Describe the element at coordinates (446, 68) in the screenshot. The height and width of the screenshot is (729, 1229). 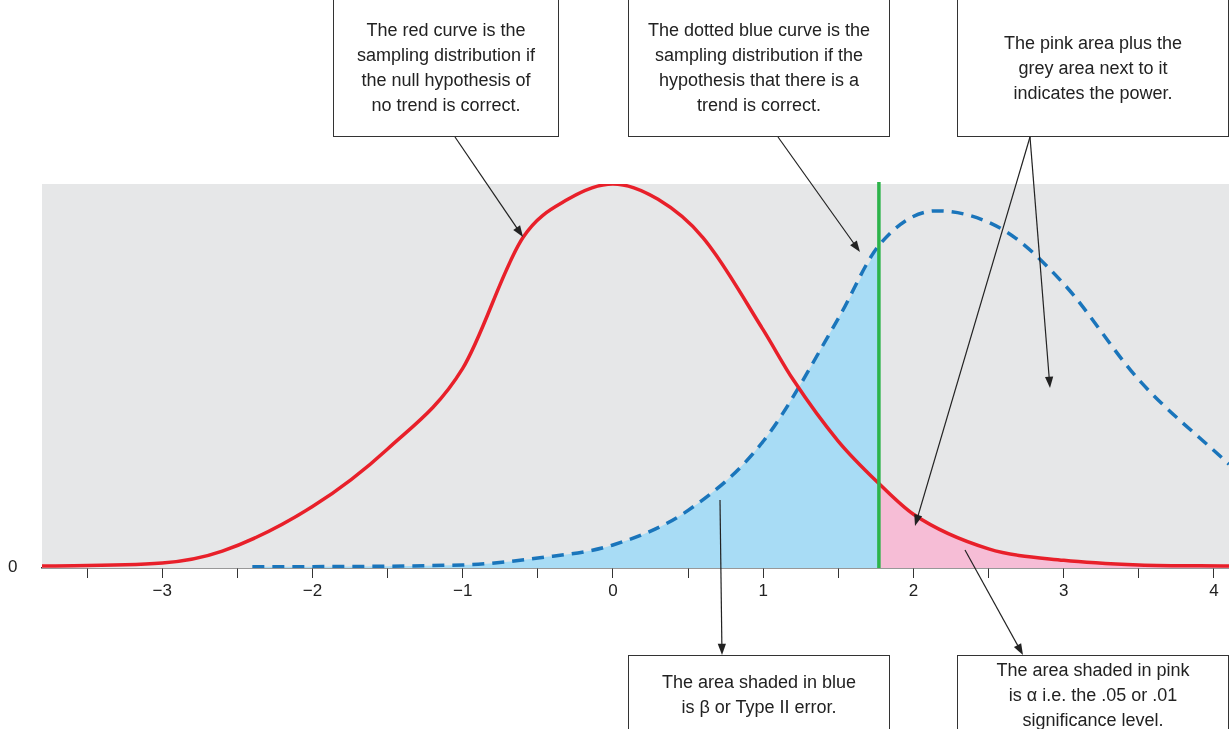
I see `text: The red curve is the sampling distribution if the null hypothesis of no trend is correct.` at that location.